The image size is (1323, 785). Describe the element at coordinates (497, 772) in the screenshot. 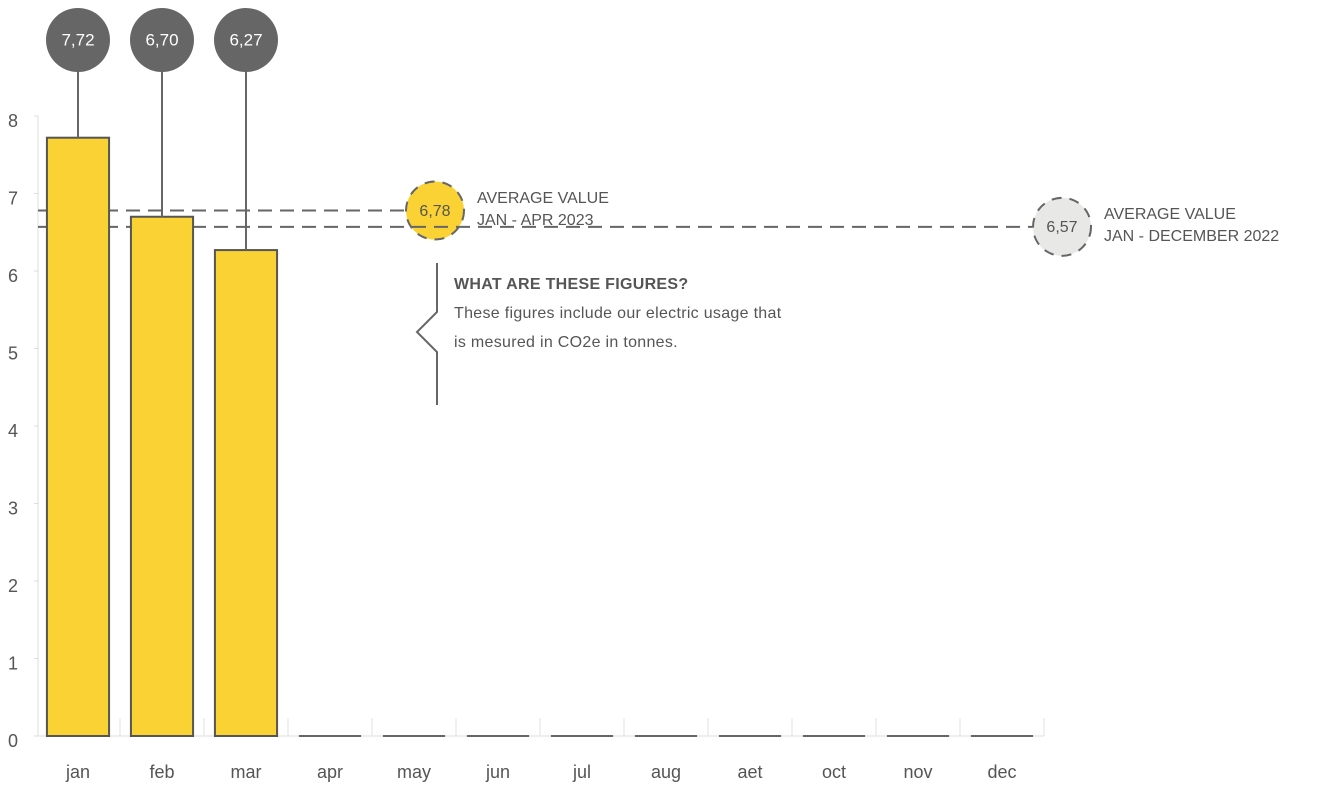

I see `x-tick-label: jun` at that location.